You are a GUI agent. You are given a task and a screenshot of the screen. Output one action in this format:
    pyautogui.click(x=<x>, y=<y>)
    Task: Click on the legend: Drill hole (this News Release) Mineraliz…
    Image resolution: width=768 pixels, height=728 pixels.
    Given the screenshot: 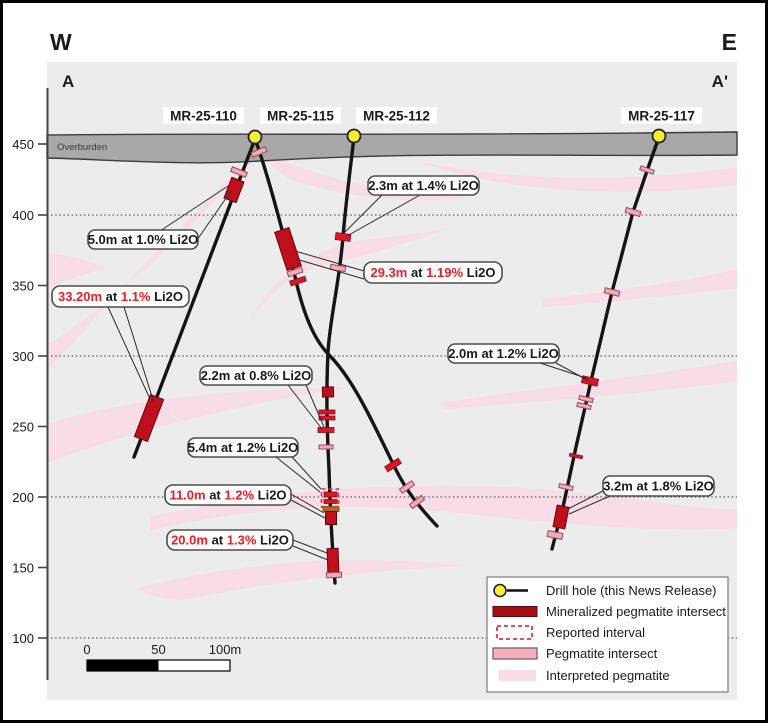 What is the action you would take?
    pyautogui.click(x=607, y=634)
    